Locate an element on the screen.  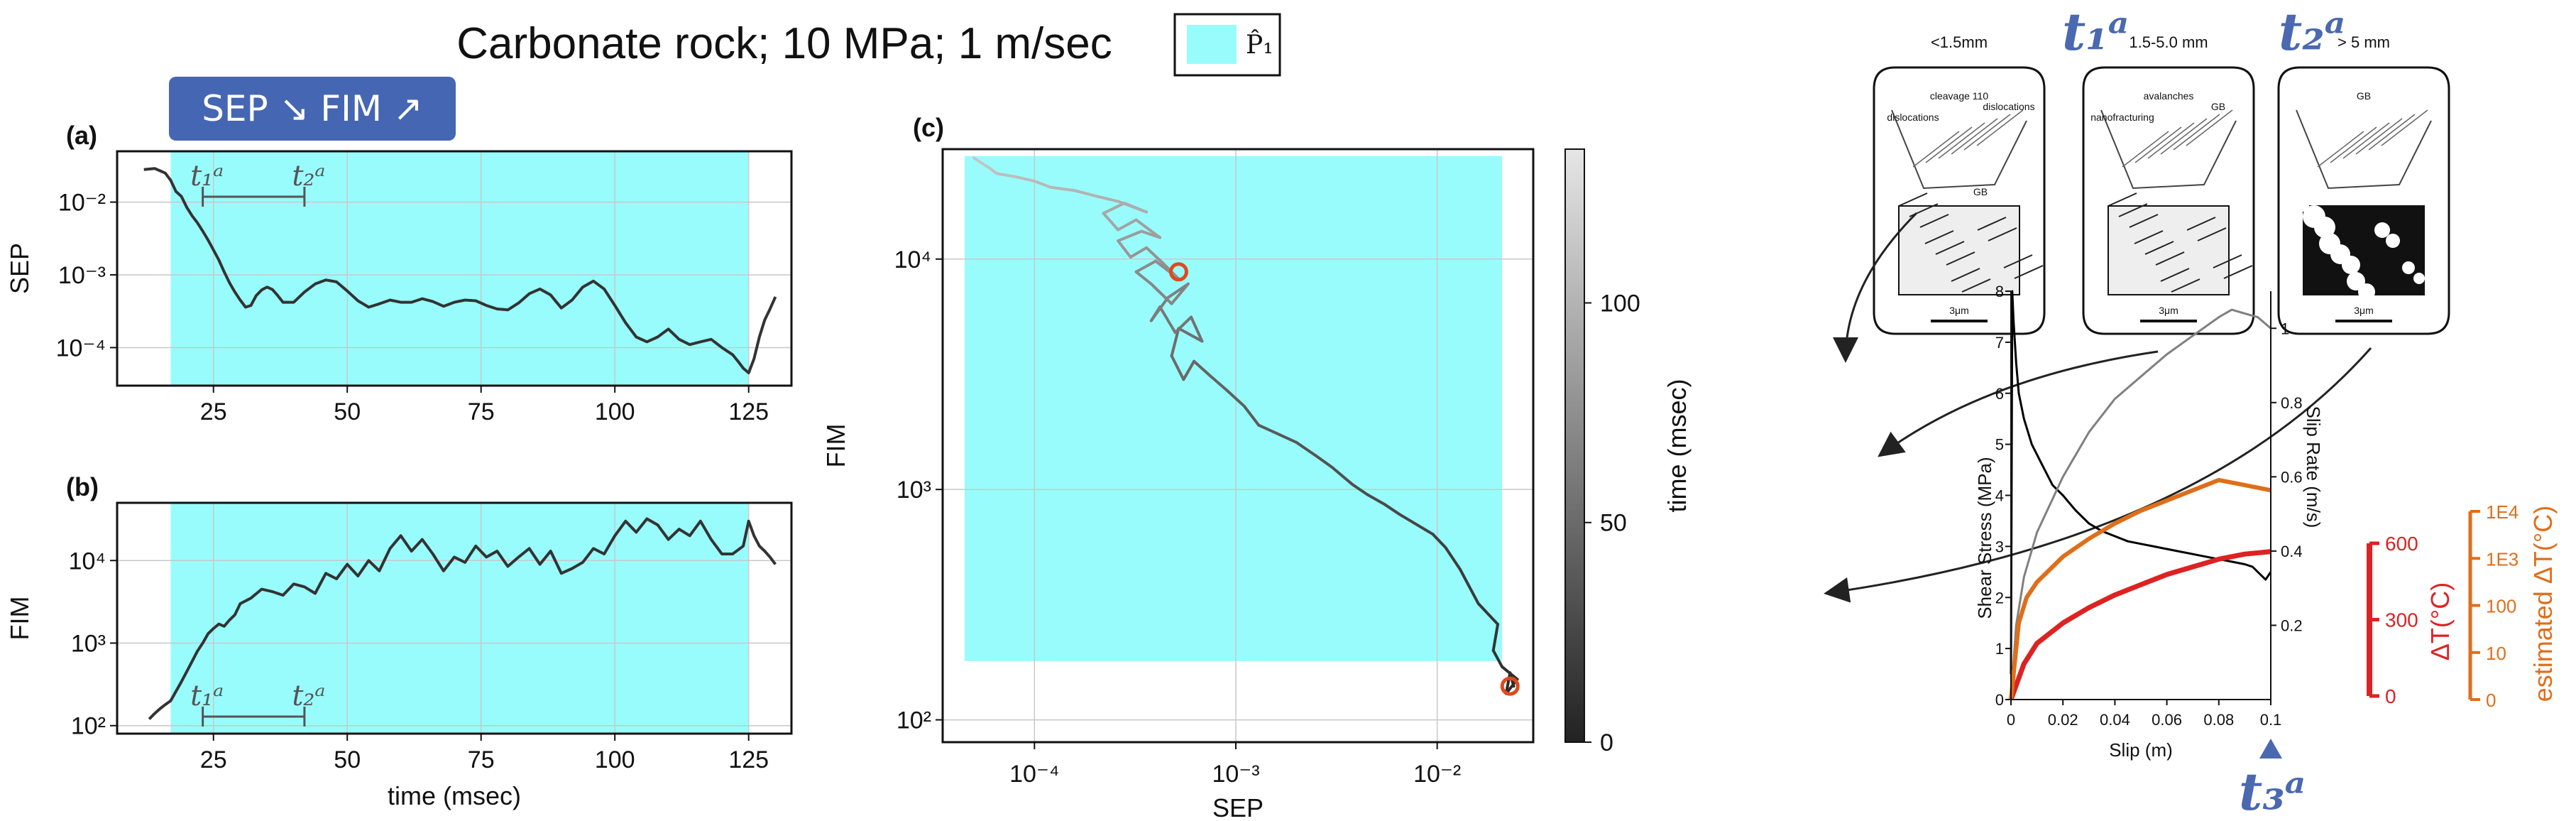
panel-label: (a) is located at coordinates (81, 135).